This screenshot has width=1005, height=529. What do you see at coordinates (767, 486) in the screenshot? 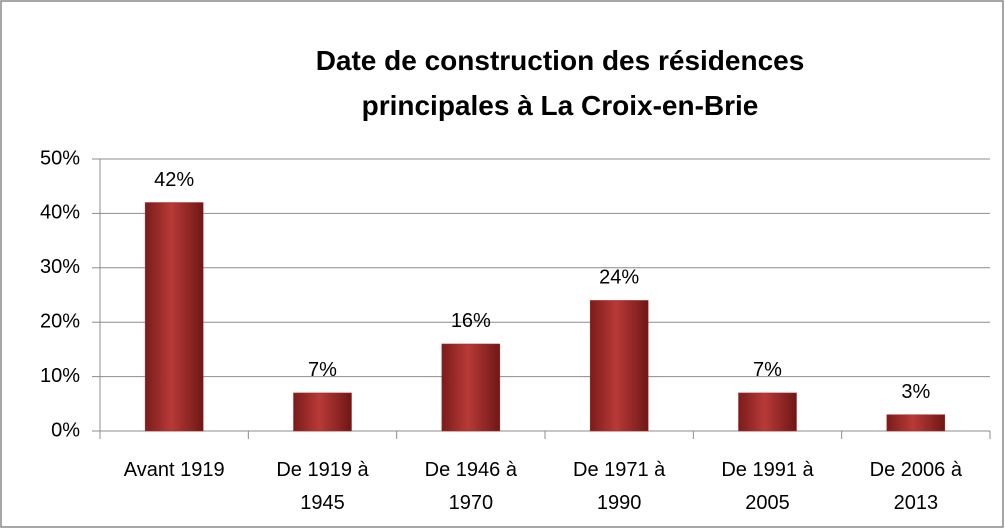
I see `x-tick-label: De 1991 à 2005` at bounding box center [767, 486].